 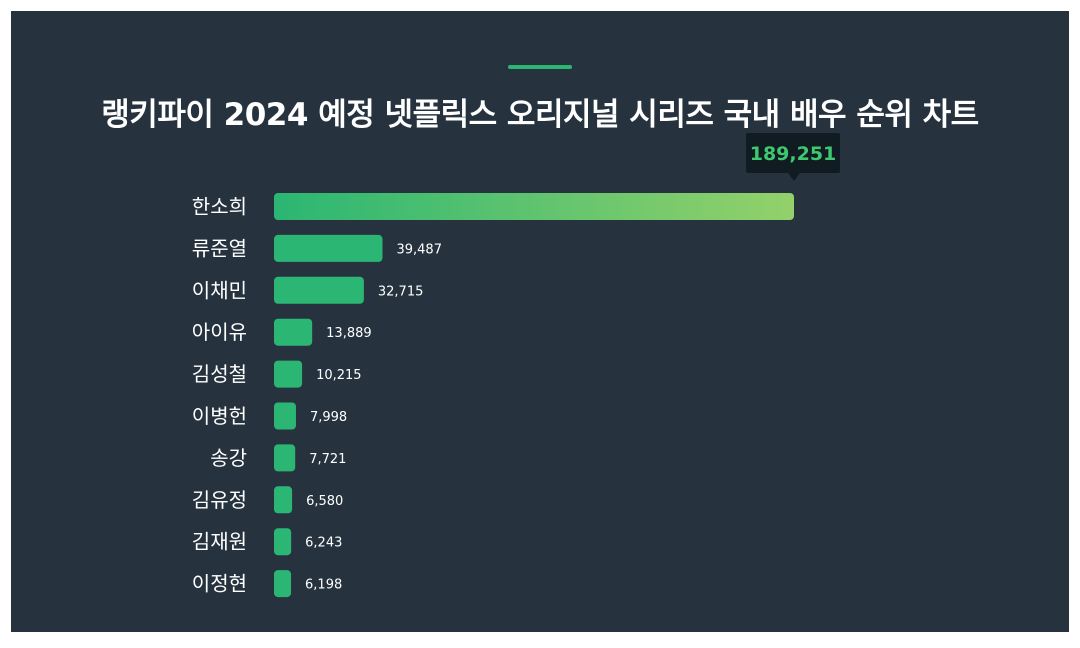 What do you see at coordinates (219, 542) in the screenshot?
I see `category-label: 김재원` at bounding box center [219, 542].